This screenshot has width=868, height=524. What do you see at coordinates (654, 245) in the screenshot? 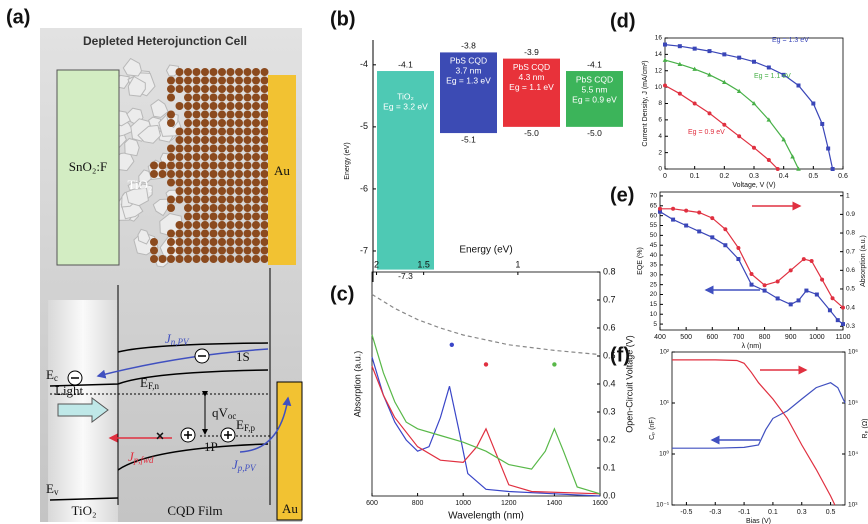
I see `y-tick-label: 45` at bounding box center [654, 245].